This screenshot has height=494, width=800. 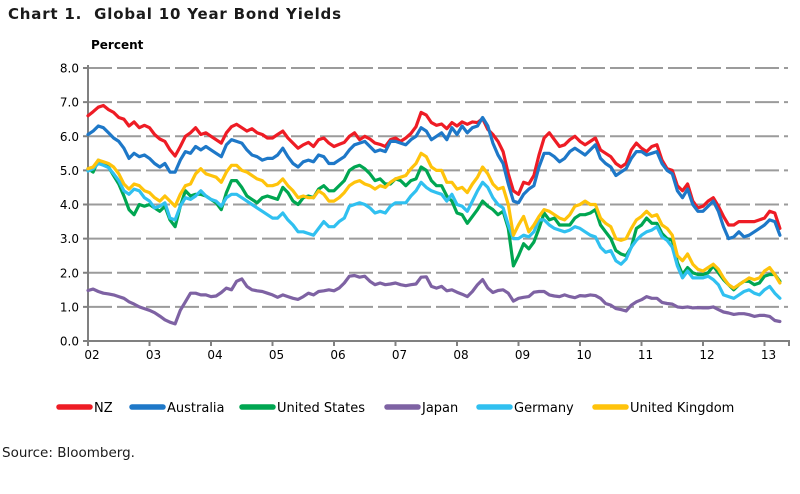 I want to click on series-line-japan, so click(x=434, y=299).